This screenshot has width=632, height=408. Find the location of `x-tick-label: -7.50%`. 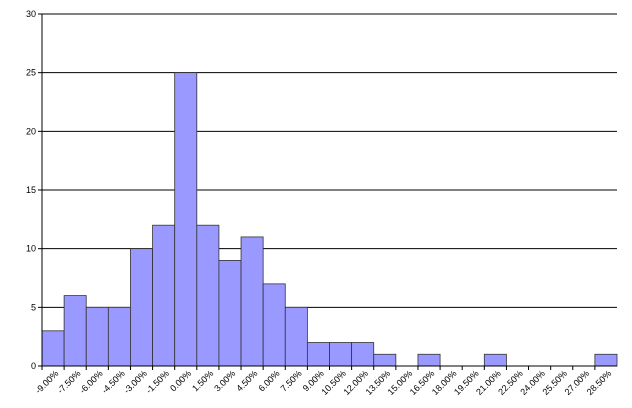

x-tick-label: -7.50% is located at coordinates (68, 381).